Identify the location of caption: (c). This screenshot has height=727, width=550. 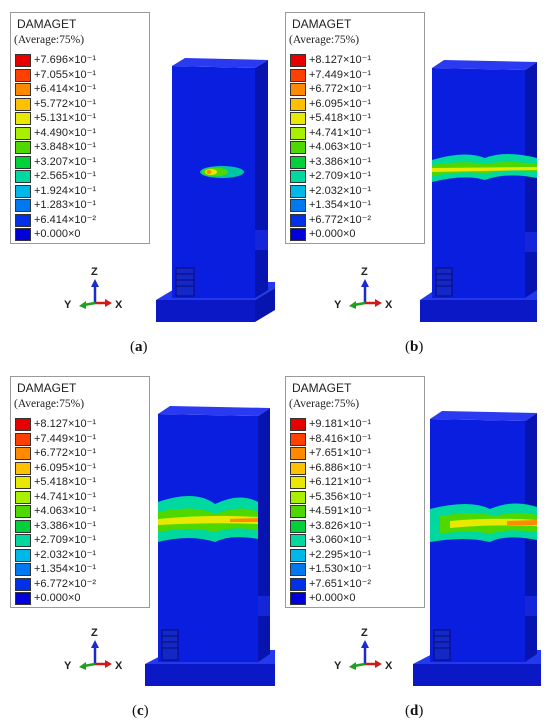
(140, 711).